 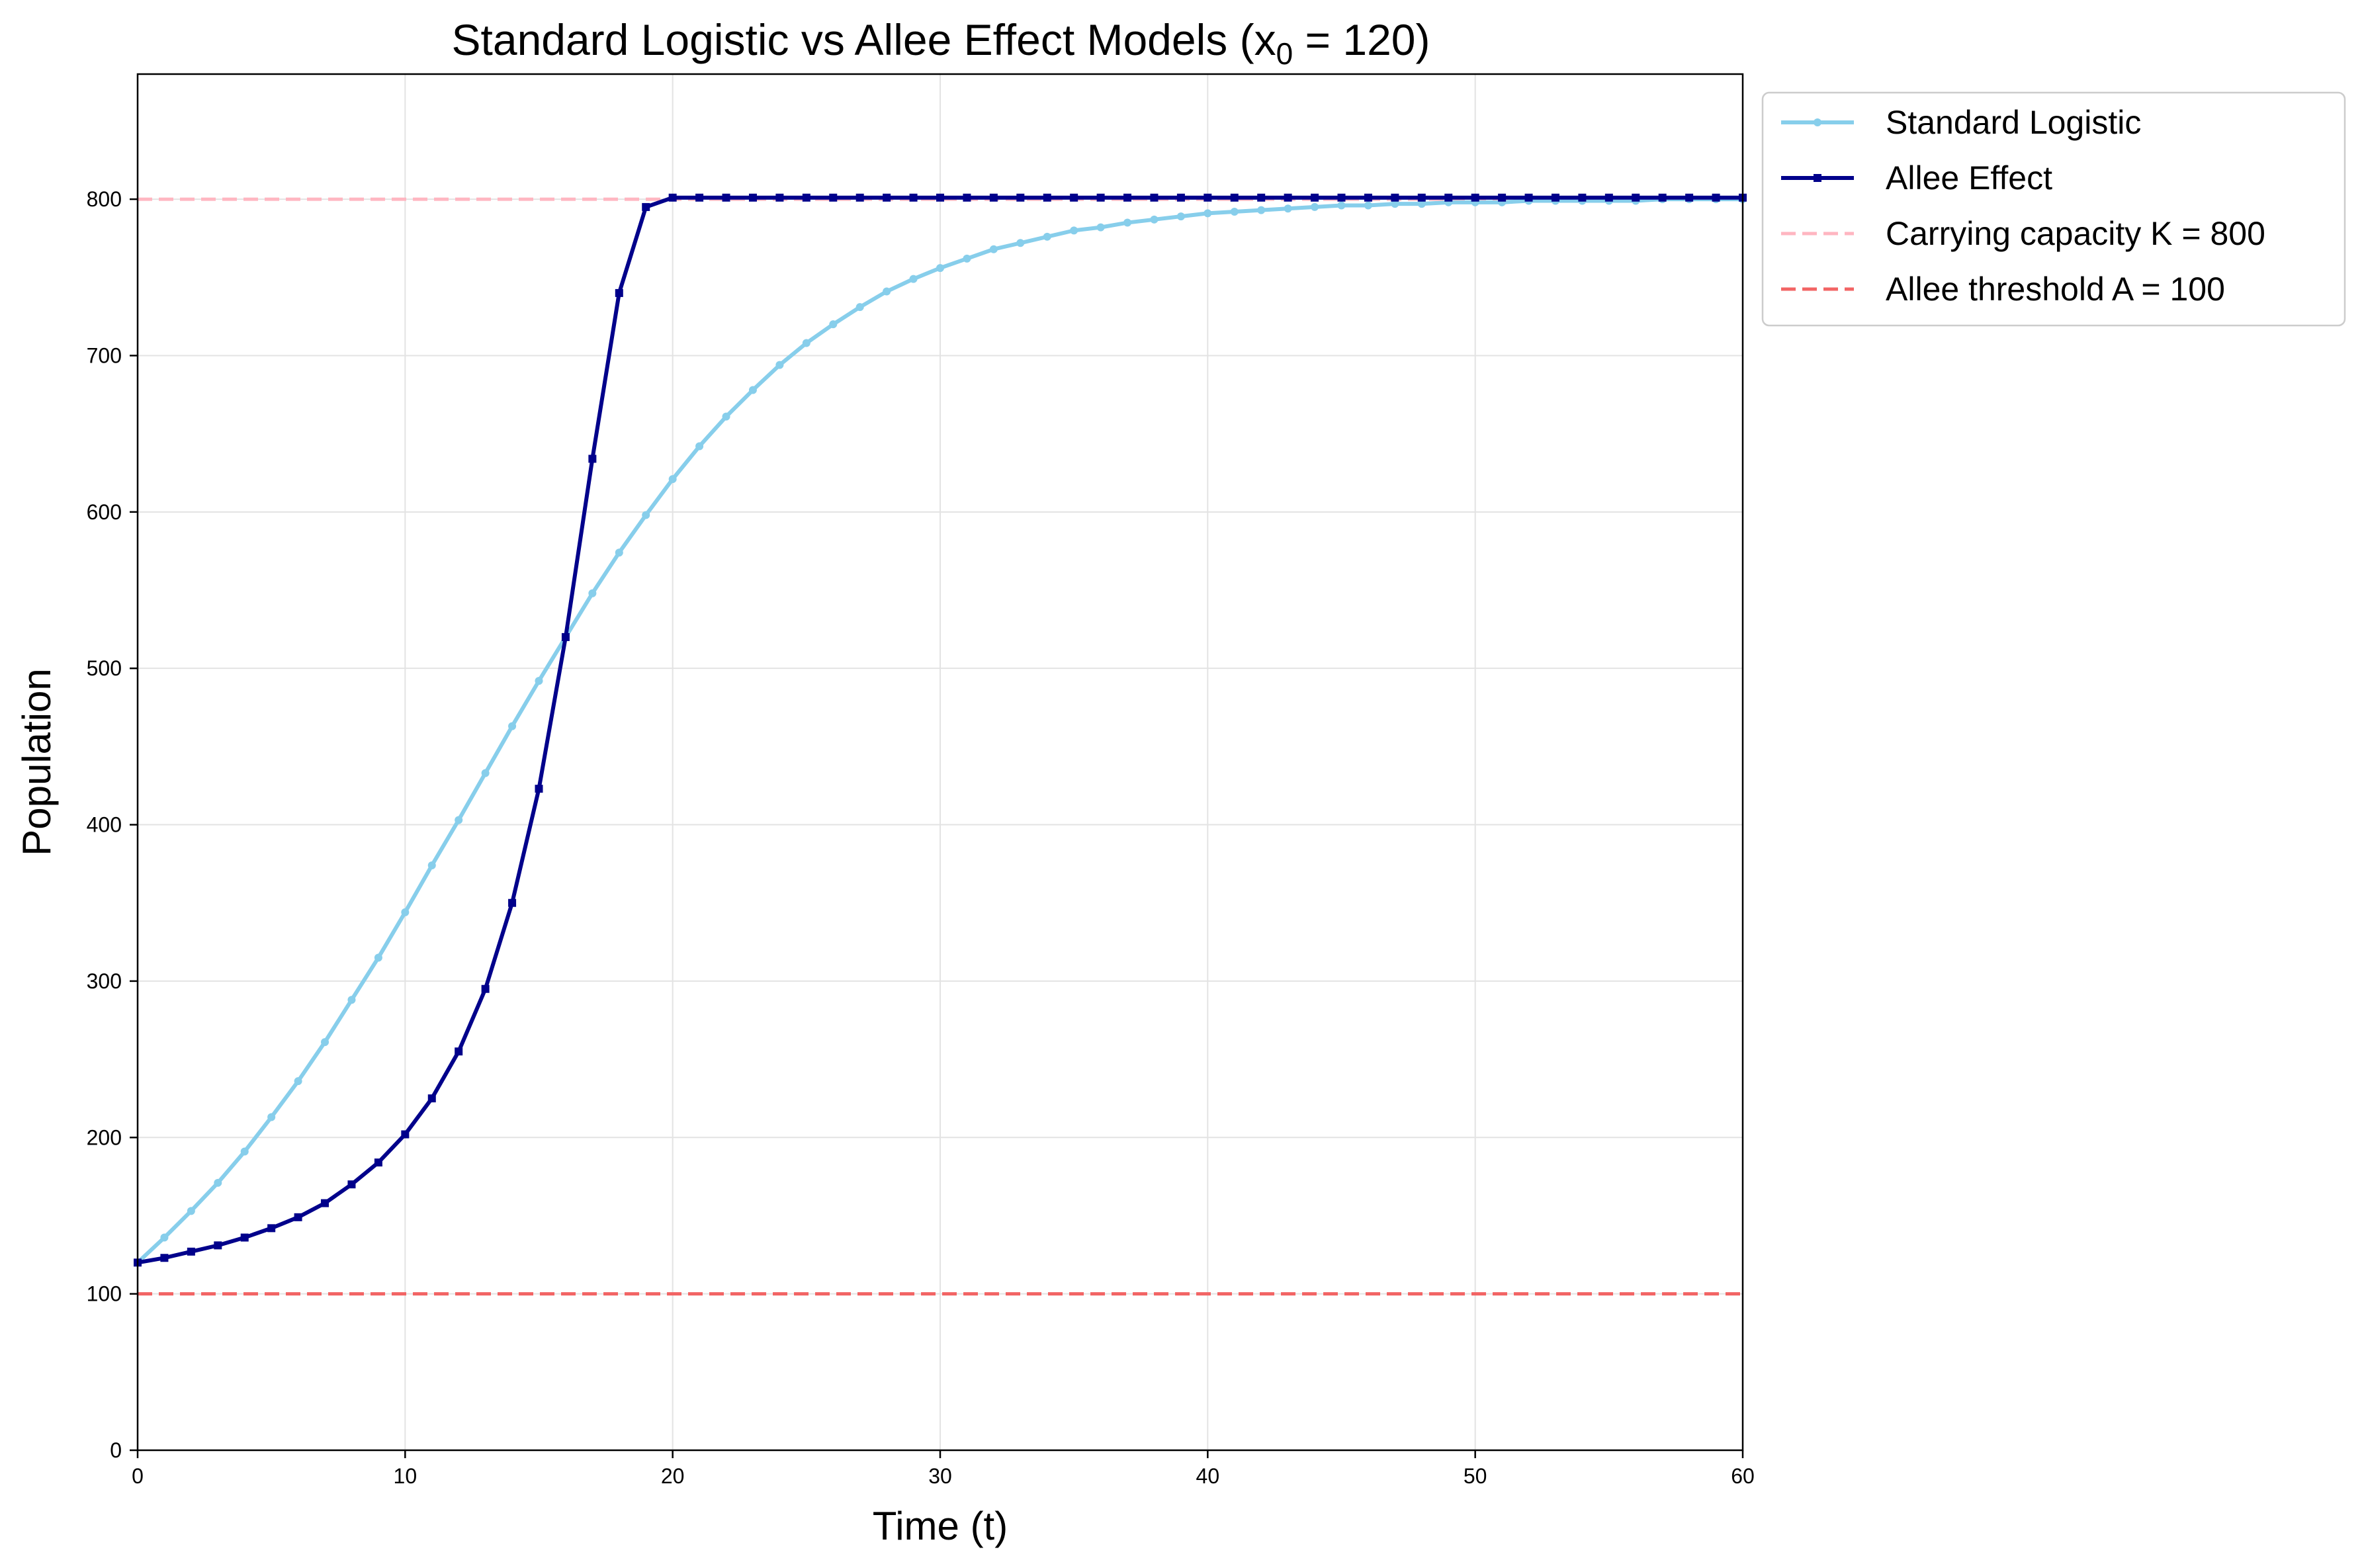 What do you see at coordinates (1916, 178) in the screenshot?
I see `legend-entry-allee-effect: Allee Effect` at bounding box center [1916, 178].